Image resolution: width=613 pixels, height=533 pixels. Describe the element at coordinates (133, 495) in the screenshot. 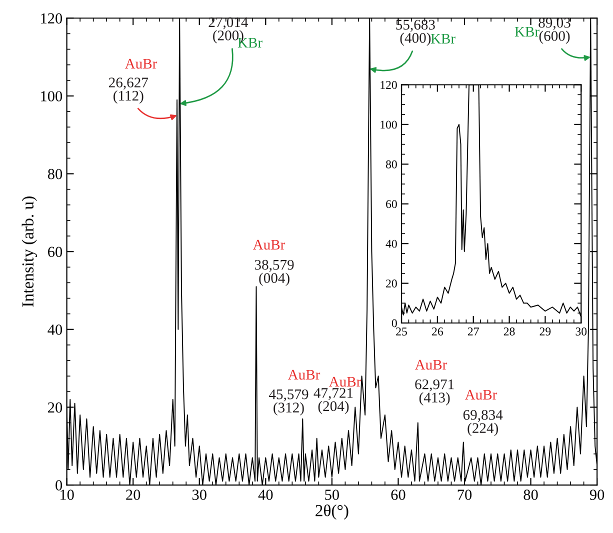

I see `x-tick-label: 20` at that location.